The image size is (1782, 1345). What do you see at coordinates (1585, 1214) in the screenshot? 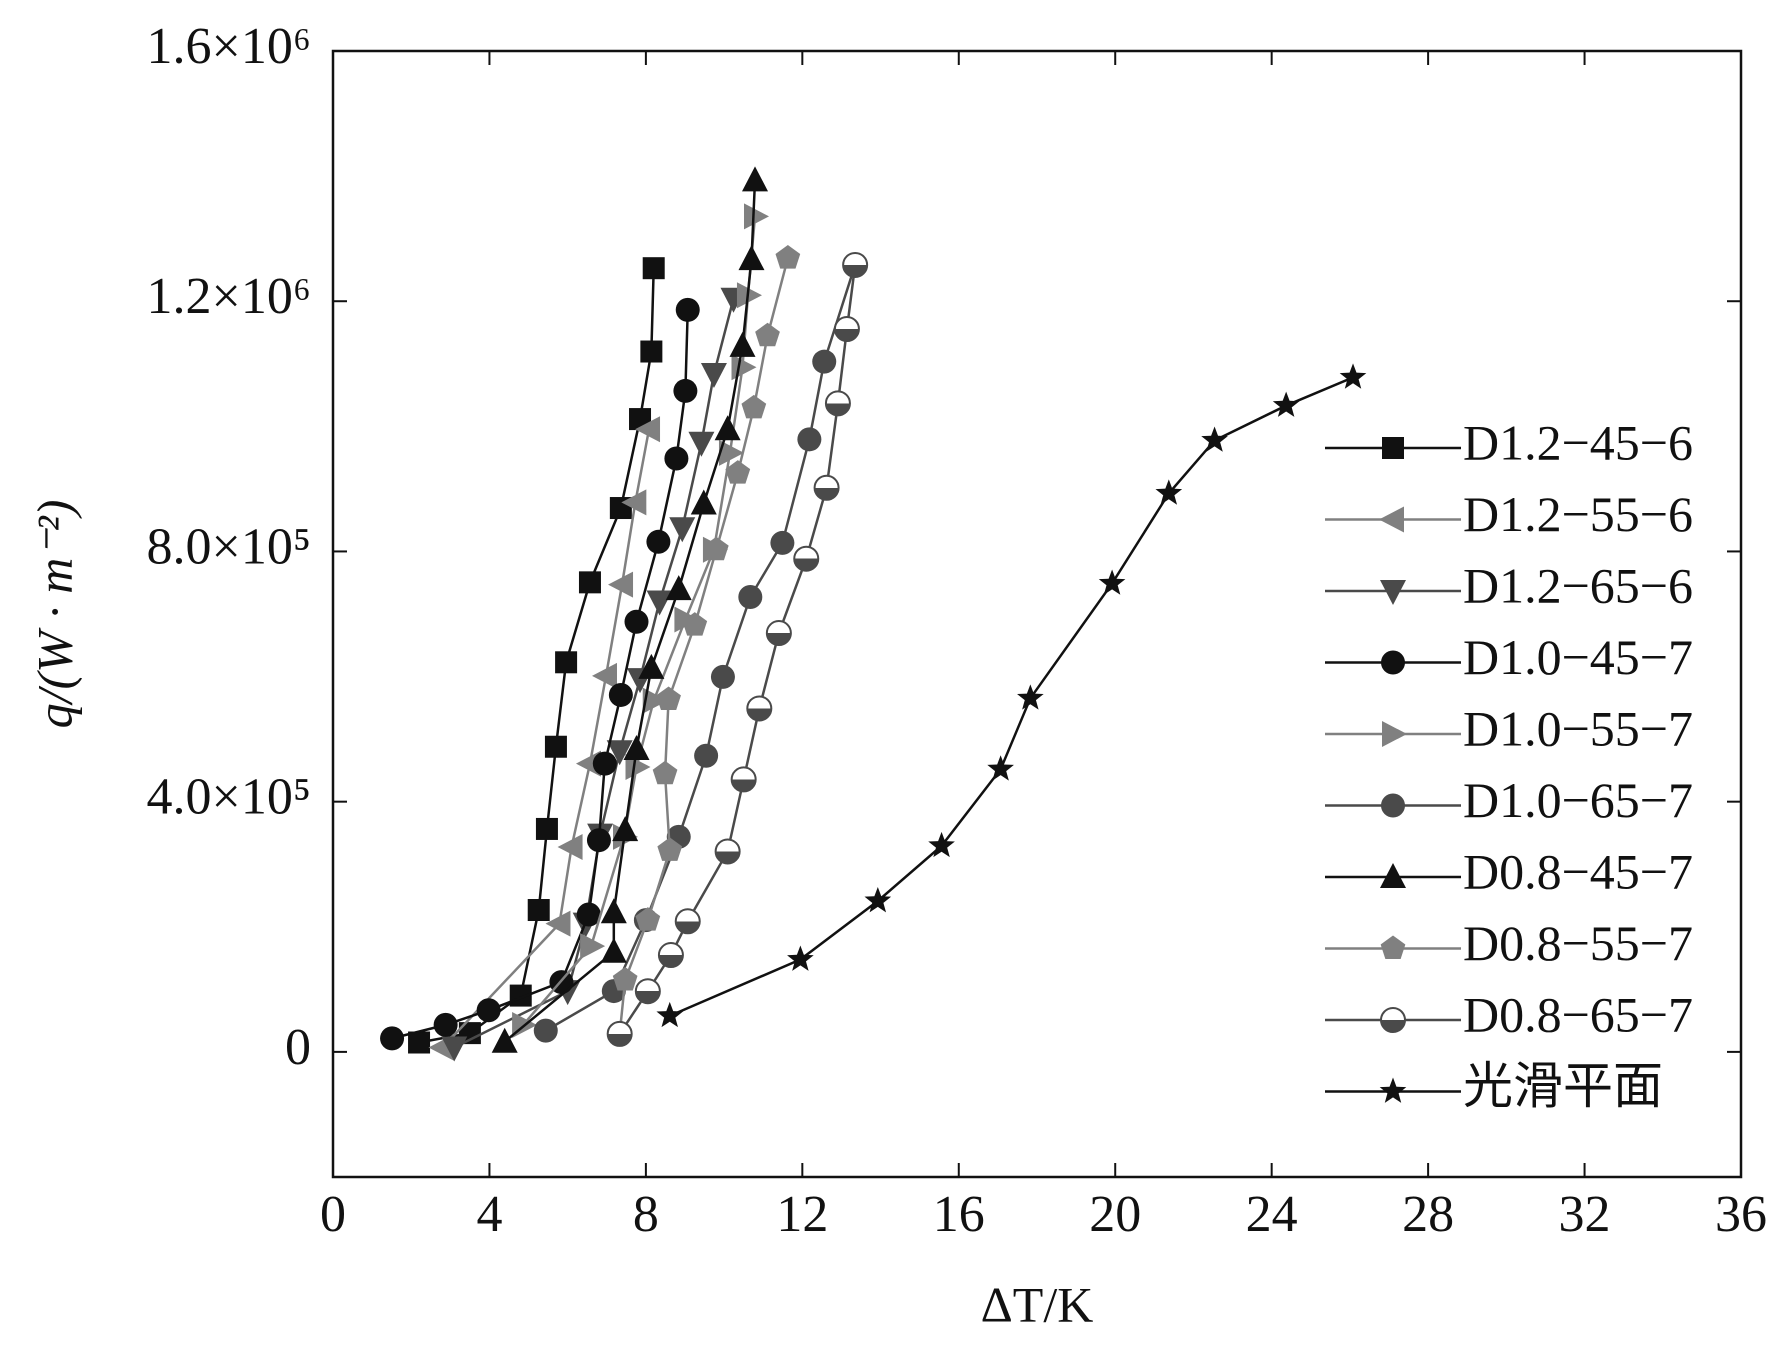
I see `x-tick-label: 32` at bounding box center [1585, 1214].